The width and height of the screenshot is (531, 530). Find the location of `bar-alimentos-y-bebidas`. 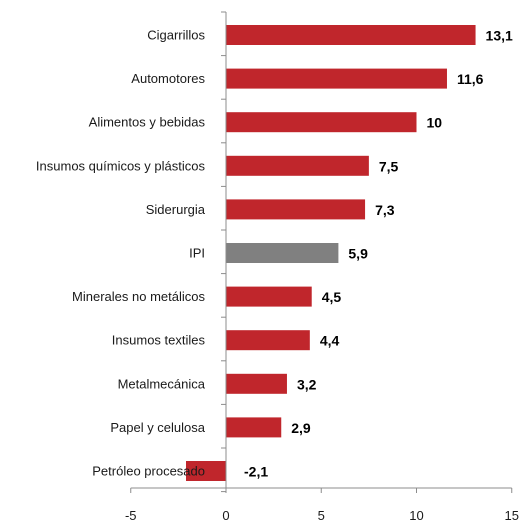

bar-alimentos-y-bebidas is located at coordinates (321, 122).